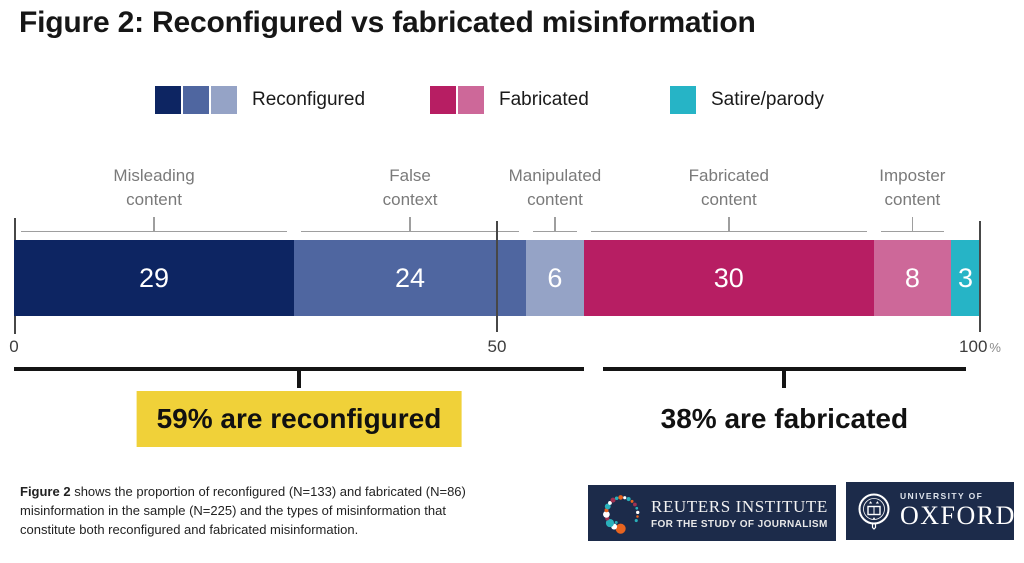 The height and width of the screenshot is (563, 1024). I want to click on segment-value: 30, so click(728, 277).